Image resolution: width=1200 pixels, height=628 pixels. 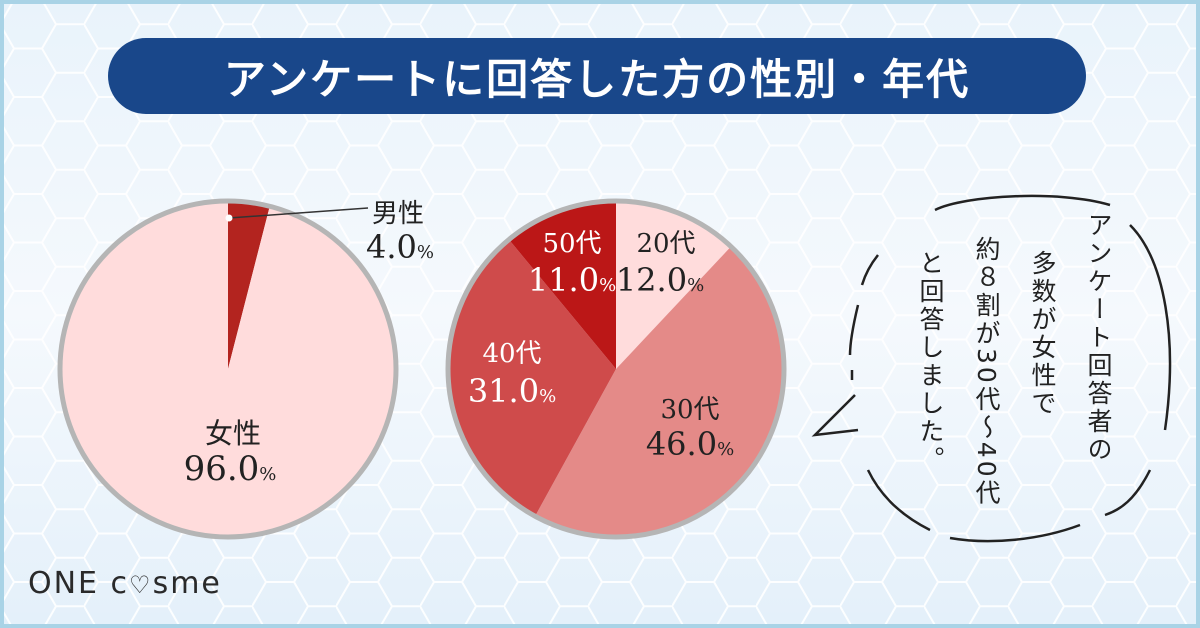 I want to click on male-value-label: 4.0%, so click(x=400, y=247).